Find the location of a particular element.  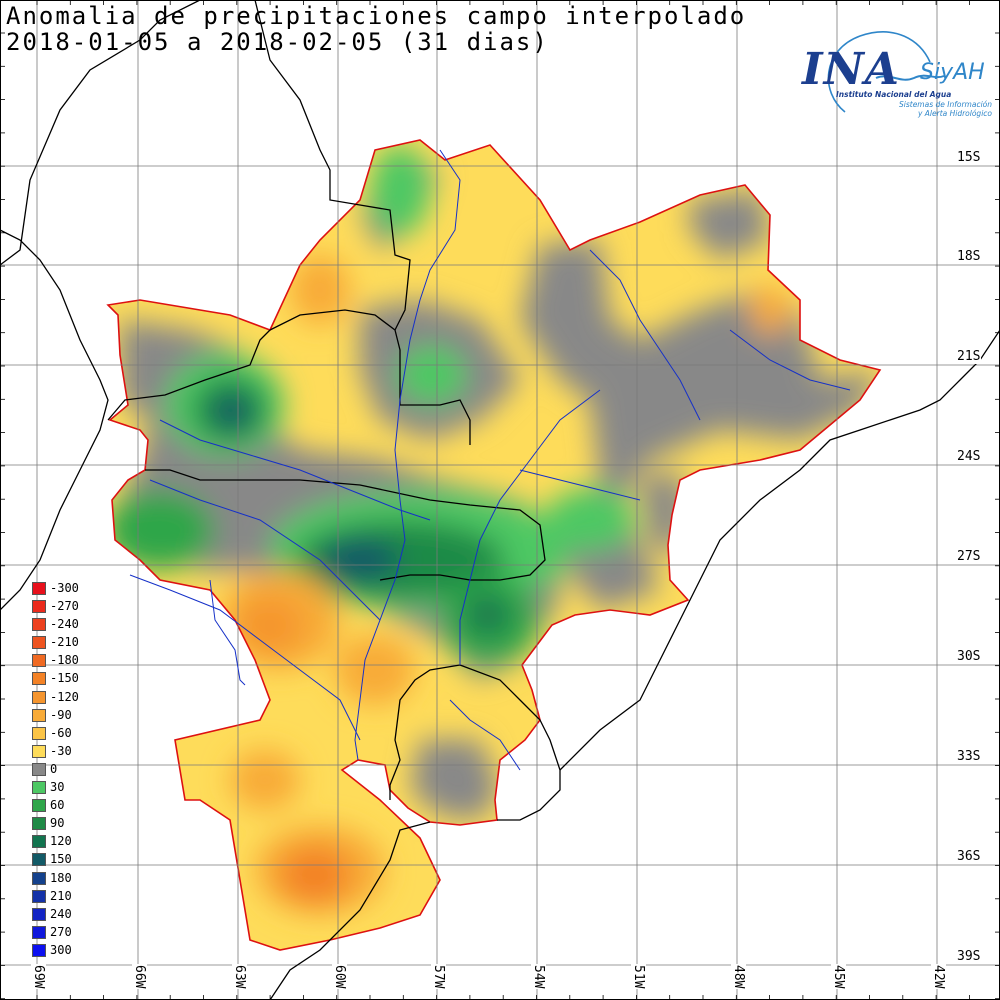

field-orange-north is located at coordinates (320, 290).